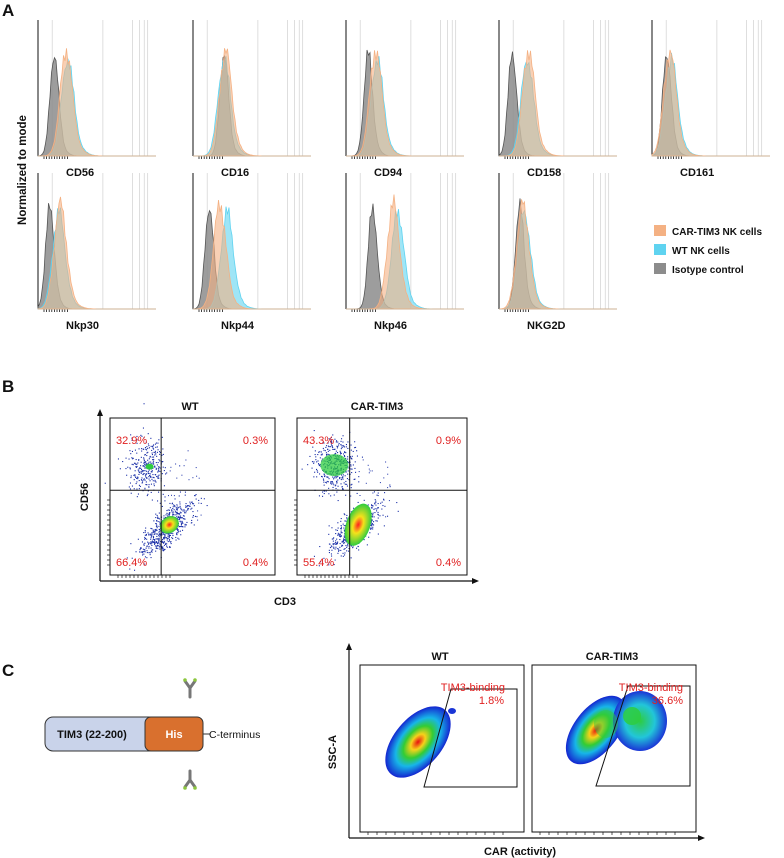 This screenshot has height=858, width=784. What do you see at coordinates (388, 173) in the screenshot?
I see `hist-xlabel: CD94` at bounding box center [388, 173].